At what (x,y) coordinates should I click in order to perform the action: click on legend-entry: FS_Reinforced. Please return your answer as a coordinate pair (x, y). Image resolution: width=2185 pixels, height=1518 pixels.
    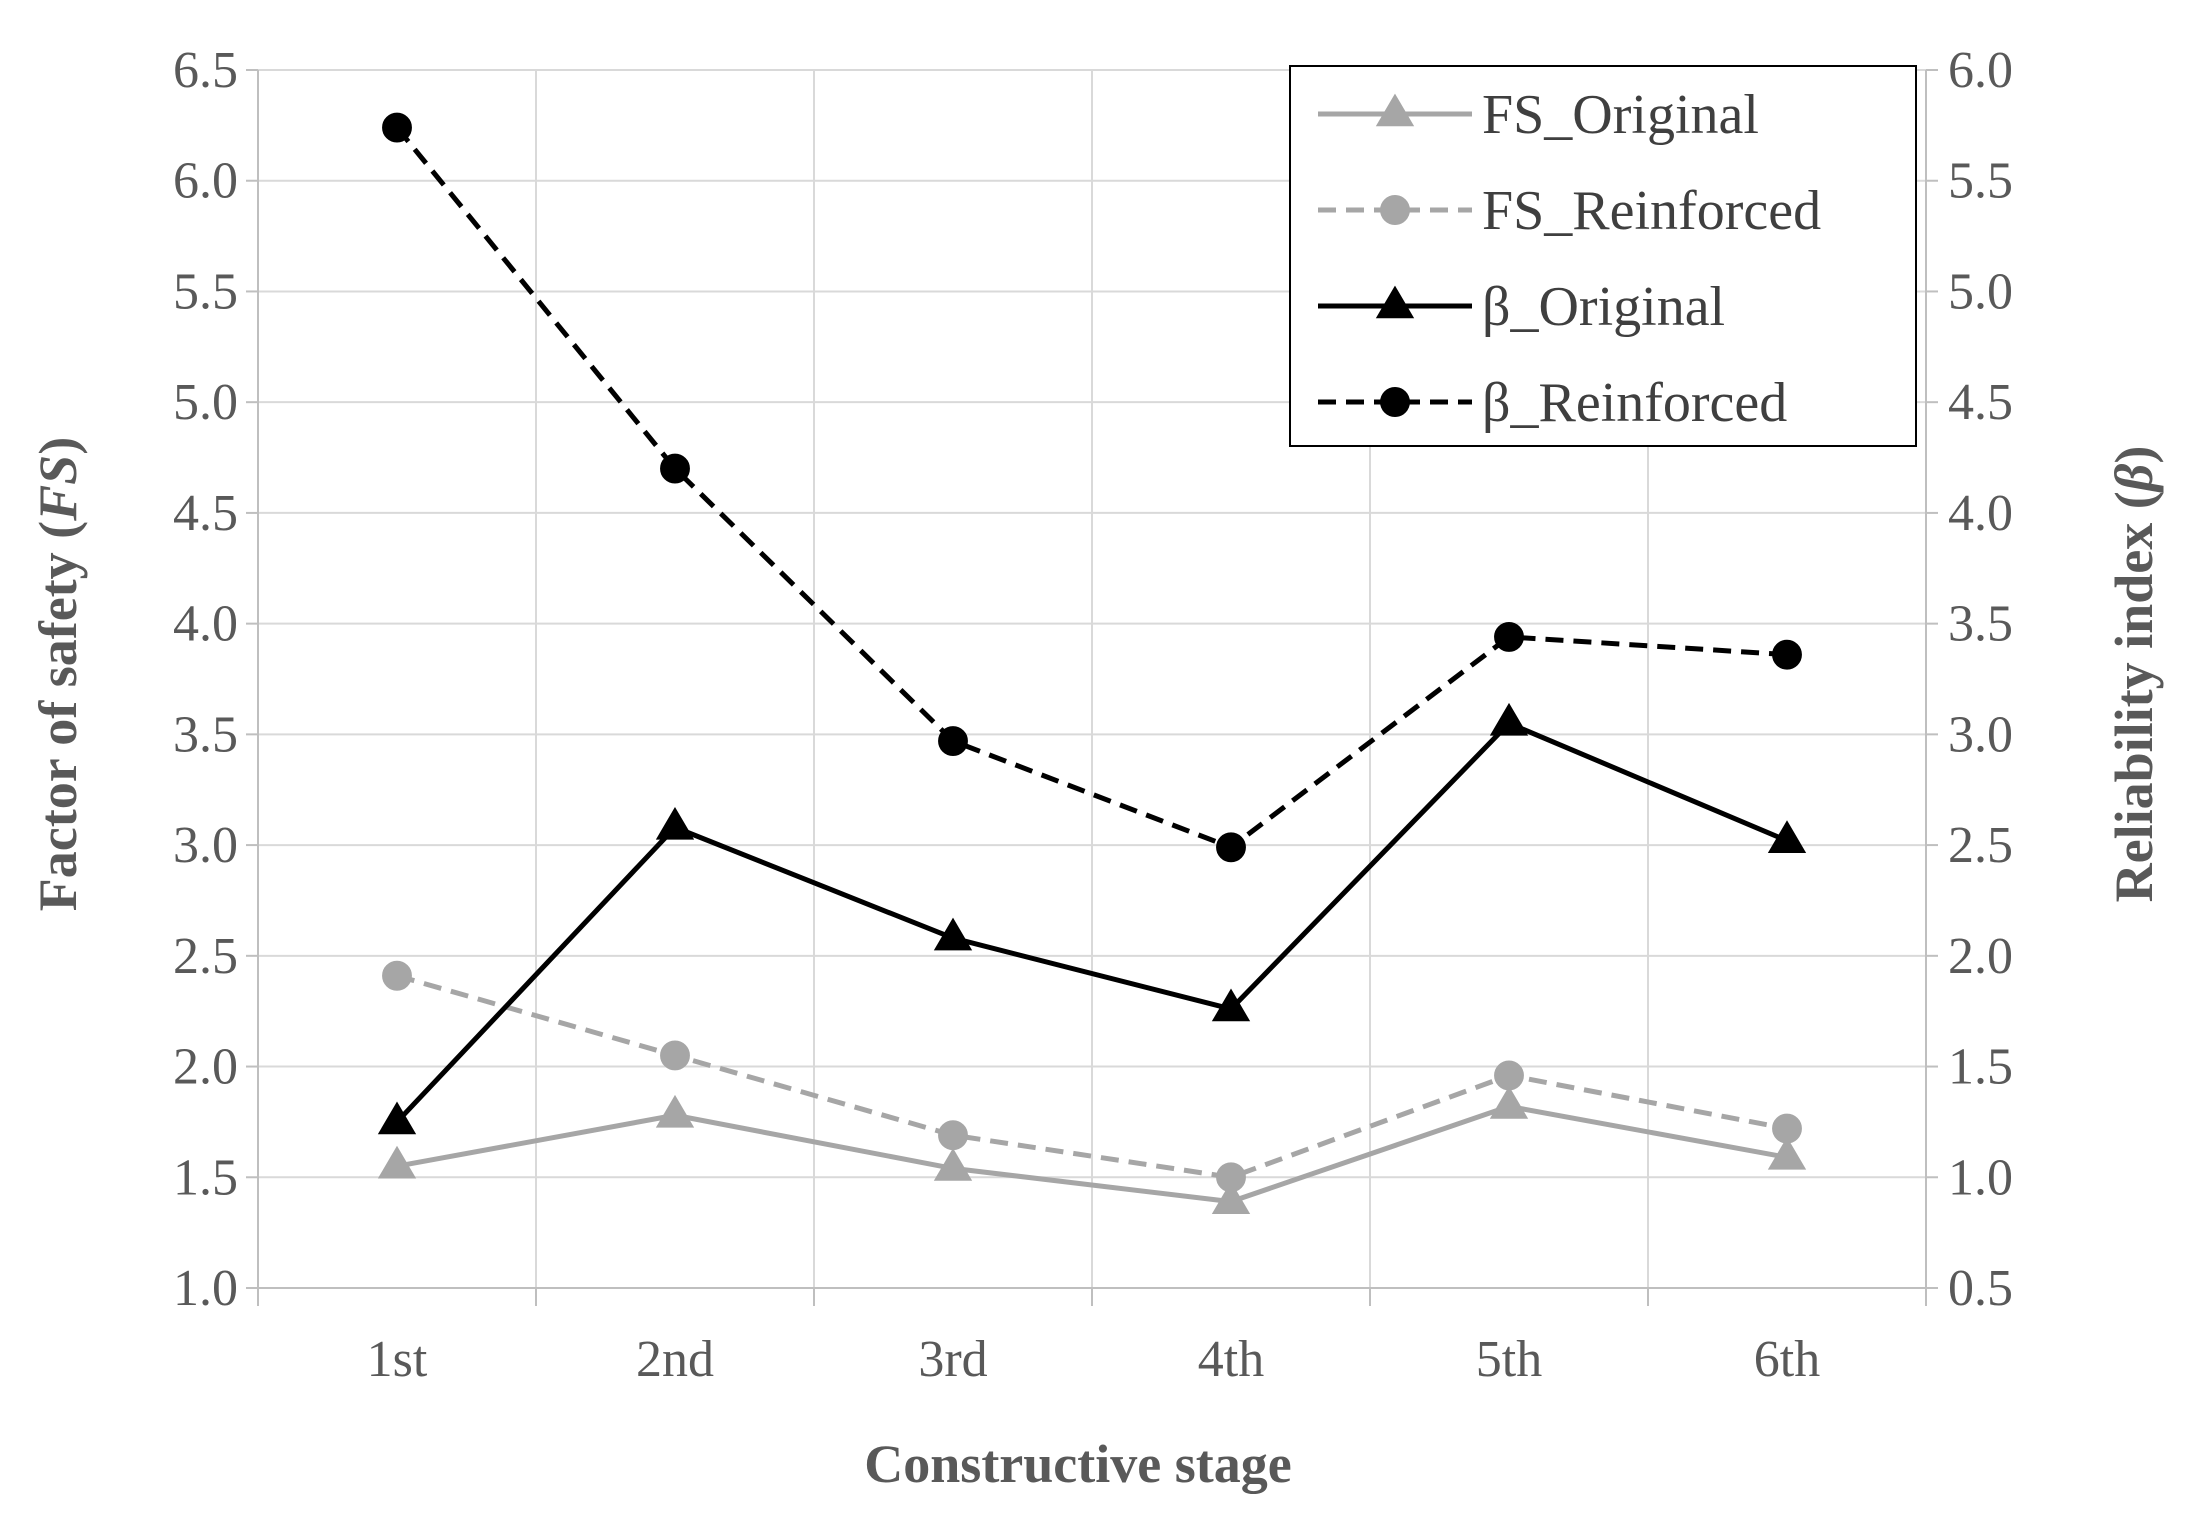
    Looking at the image, I should click on (1569, 211).